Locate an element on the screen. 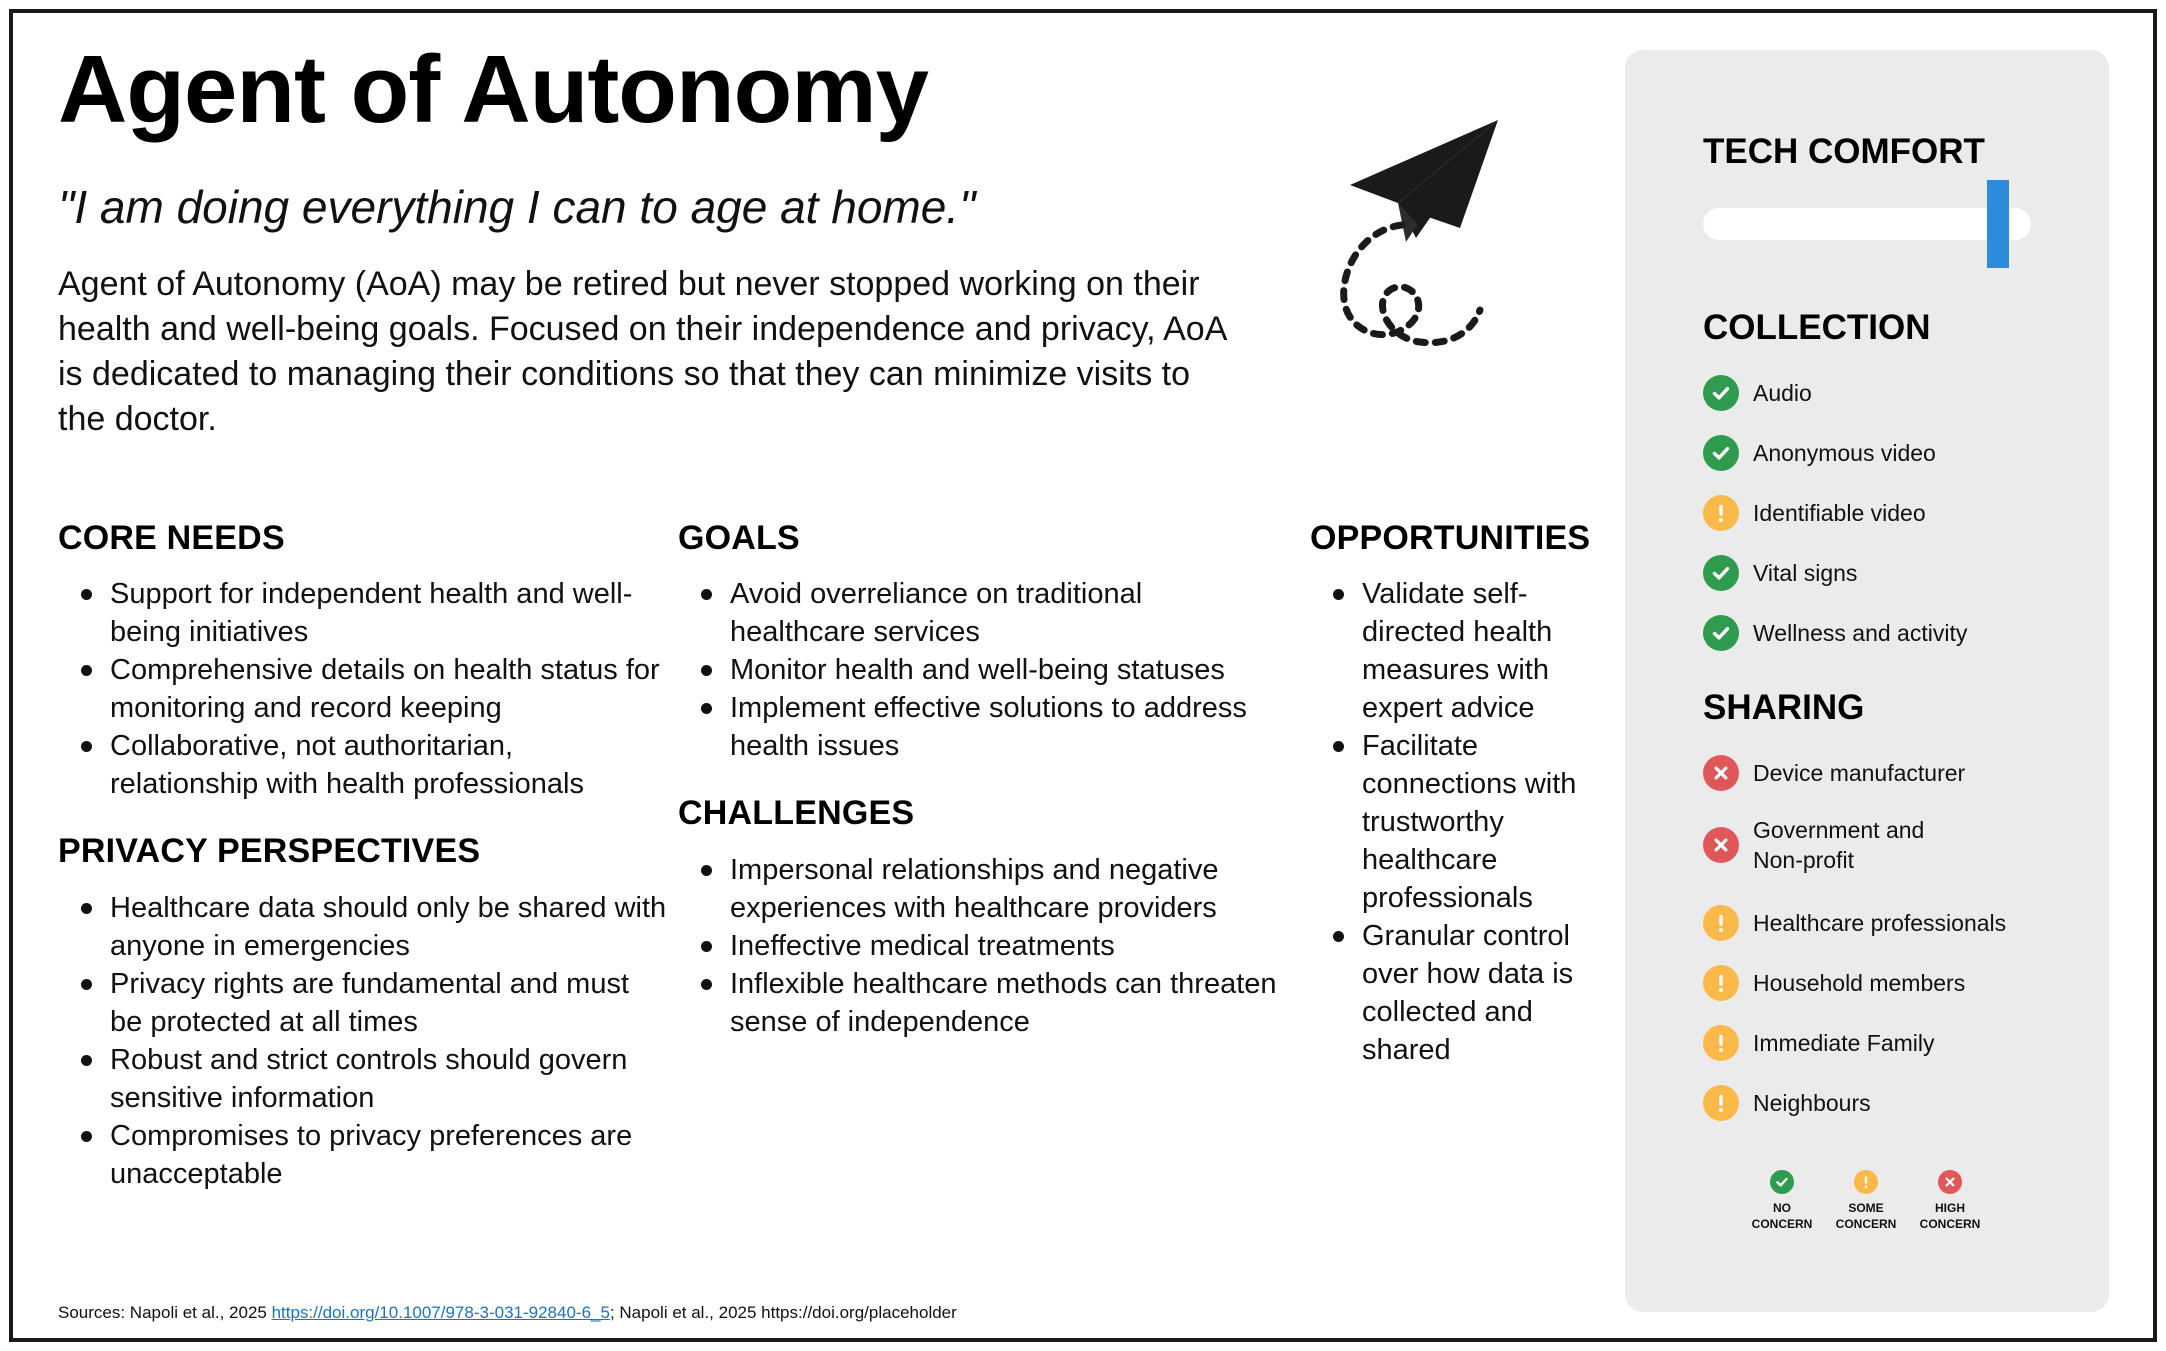 The width and height of the screenshot is (2166, 1351). opportunities-heading: OPPORTUNITIES is located at coordinates (1450, 538).